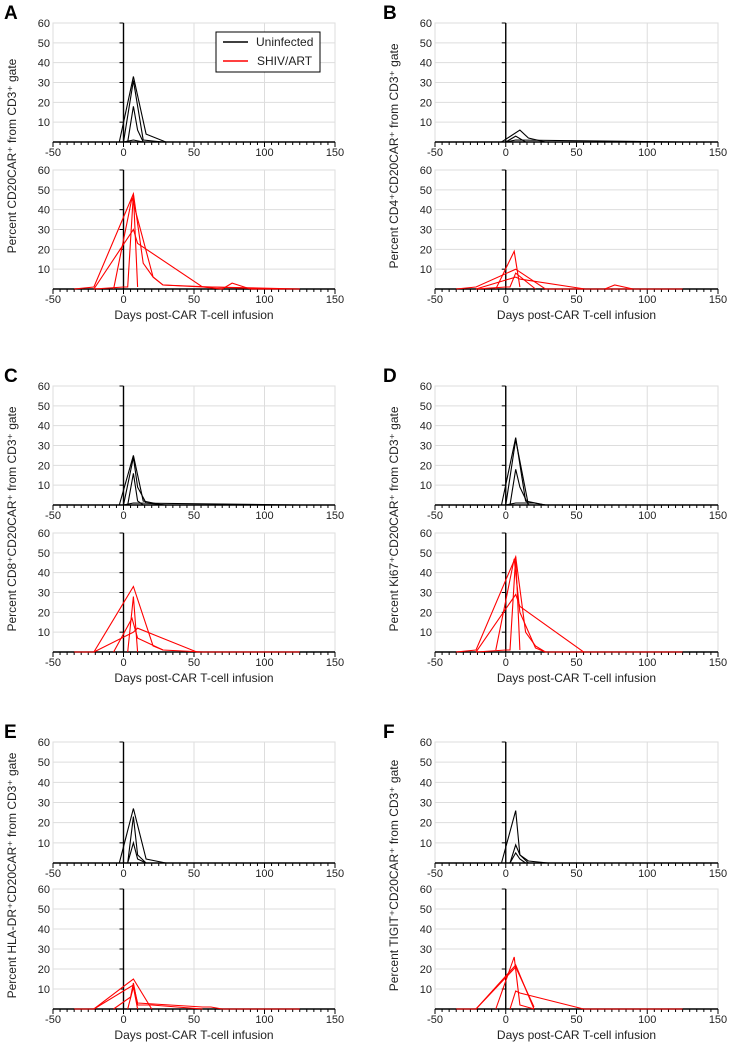 The image size is (729, 1045). What do you see at coordinates (11, 376) in the screenshot?
I see `panel-label: C` at bounding box center [11, 376].